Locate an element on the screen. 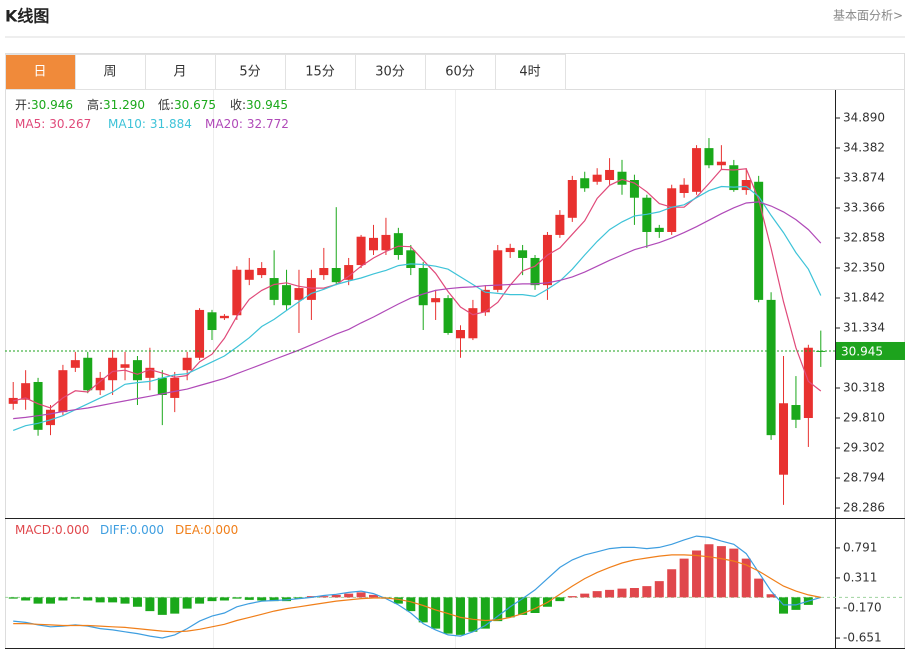 Image resolution: width=909 pixels, height=651 pixels. y-tick-label: -0.170 is located at coordinates (862, 608).